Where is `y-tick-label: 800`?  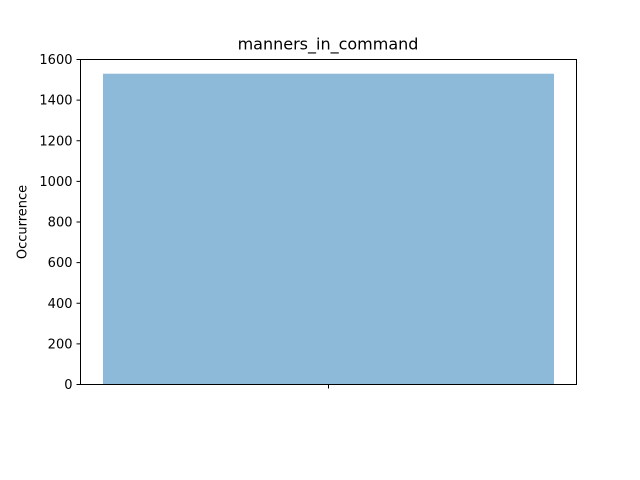 y-tick-label: 800 is located at coordinates (60, 223).